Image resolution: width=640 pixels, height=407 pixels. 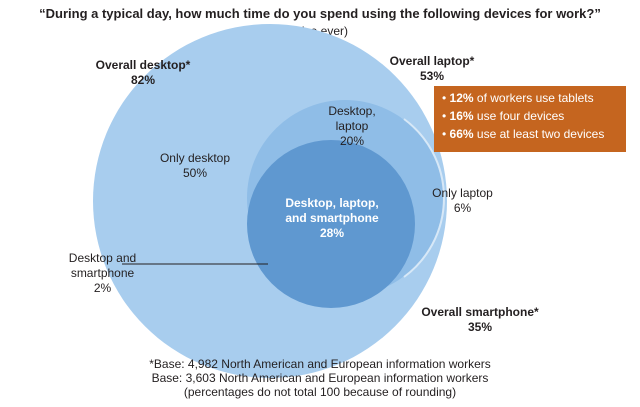 I want to click on only-desktop-text: Only desktop, so click(x=195, y=158).